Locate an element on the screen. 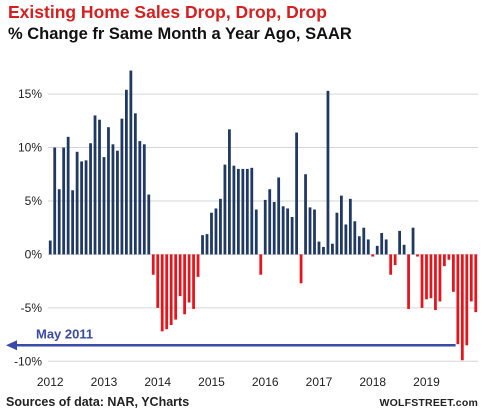 The image size is (488, 413). x-tick-label: 2019 is located at coordinates (426, 382).